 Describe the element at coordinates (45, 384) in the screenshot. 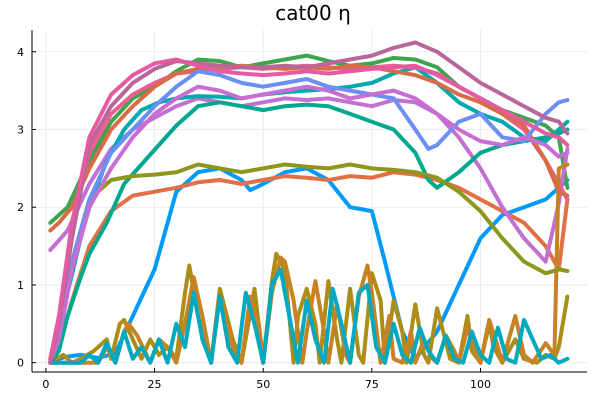

I see `x-tick-label-0: 0` at that location.